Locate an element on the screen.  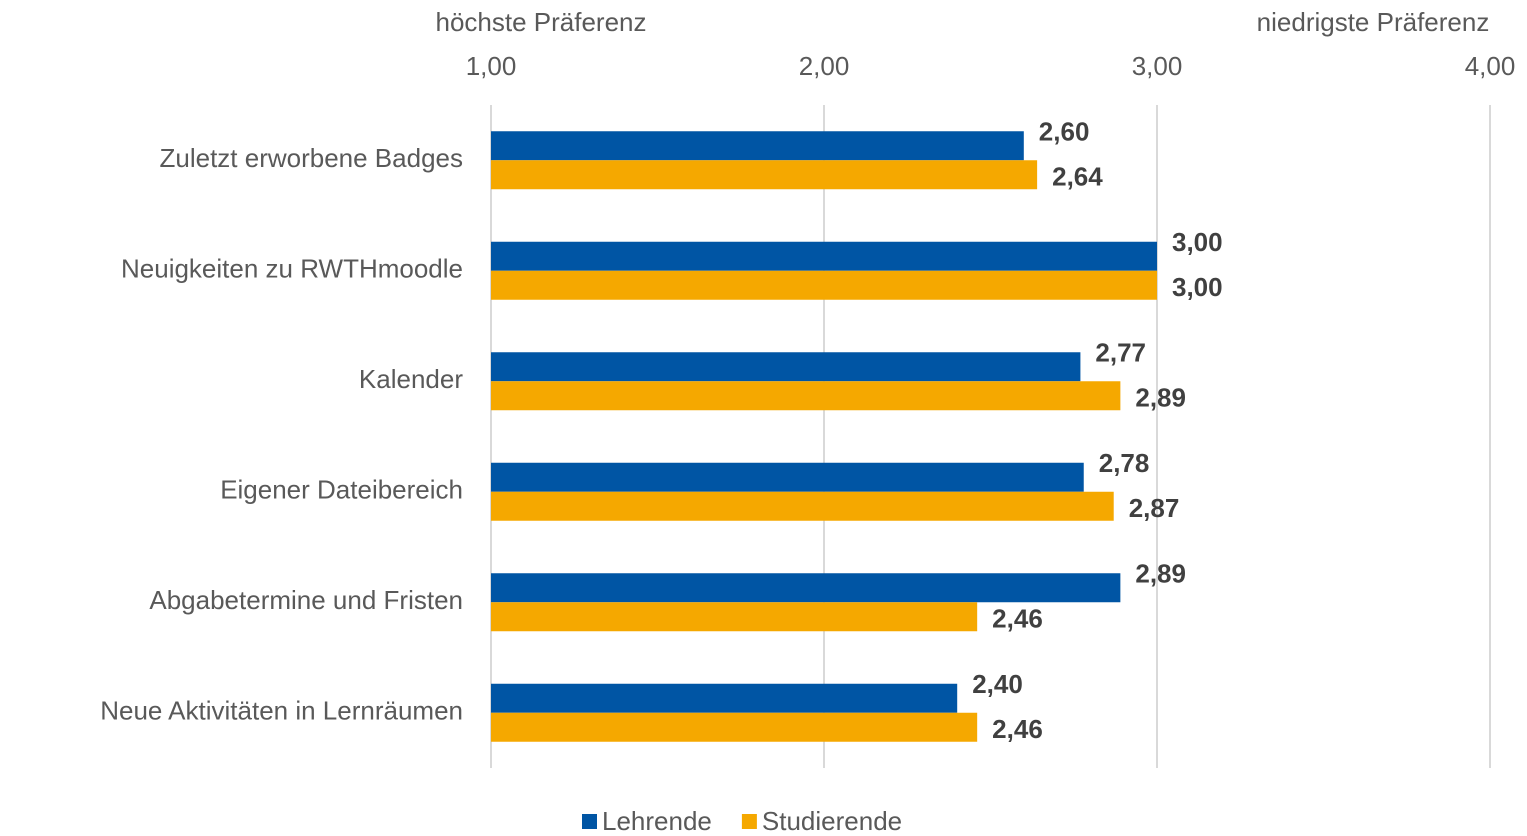
axis-annotation: höchste Präferenz is located at coordinates (540, 22).